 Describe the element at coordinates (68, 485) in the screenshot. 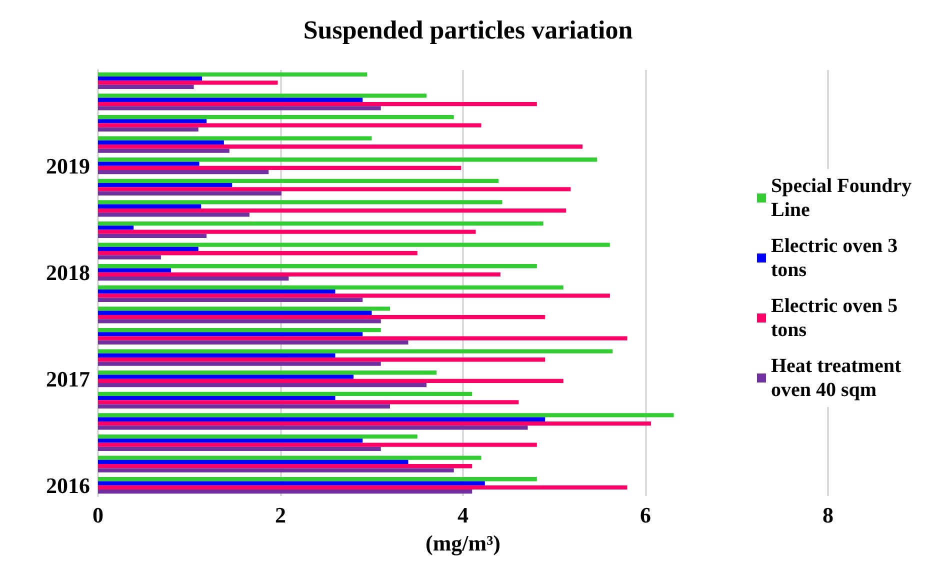

I see `y-tick-label: 2016` at that location.